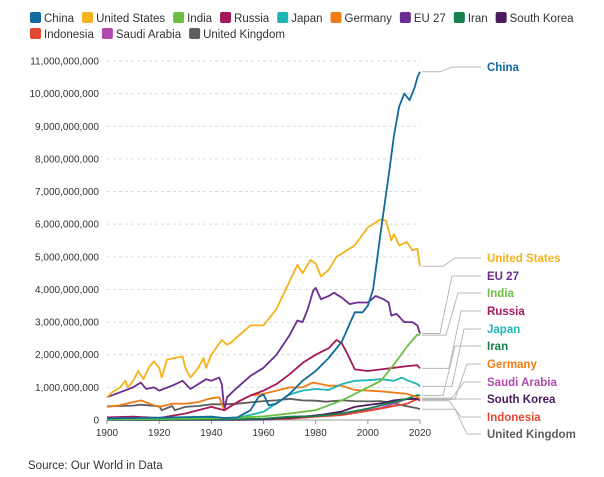 The width and height of the screenshot is (604, 477). I want to click on leader-line-iran, so click(451, 370).